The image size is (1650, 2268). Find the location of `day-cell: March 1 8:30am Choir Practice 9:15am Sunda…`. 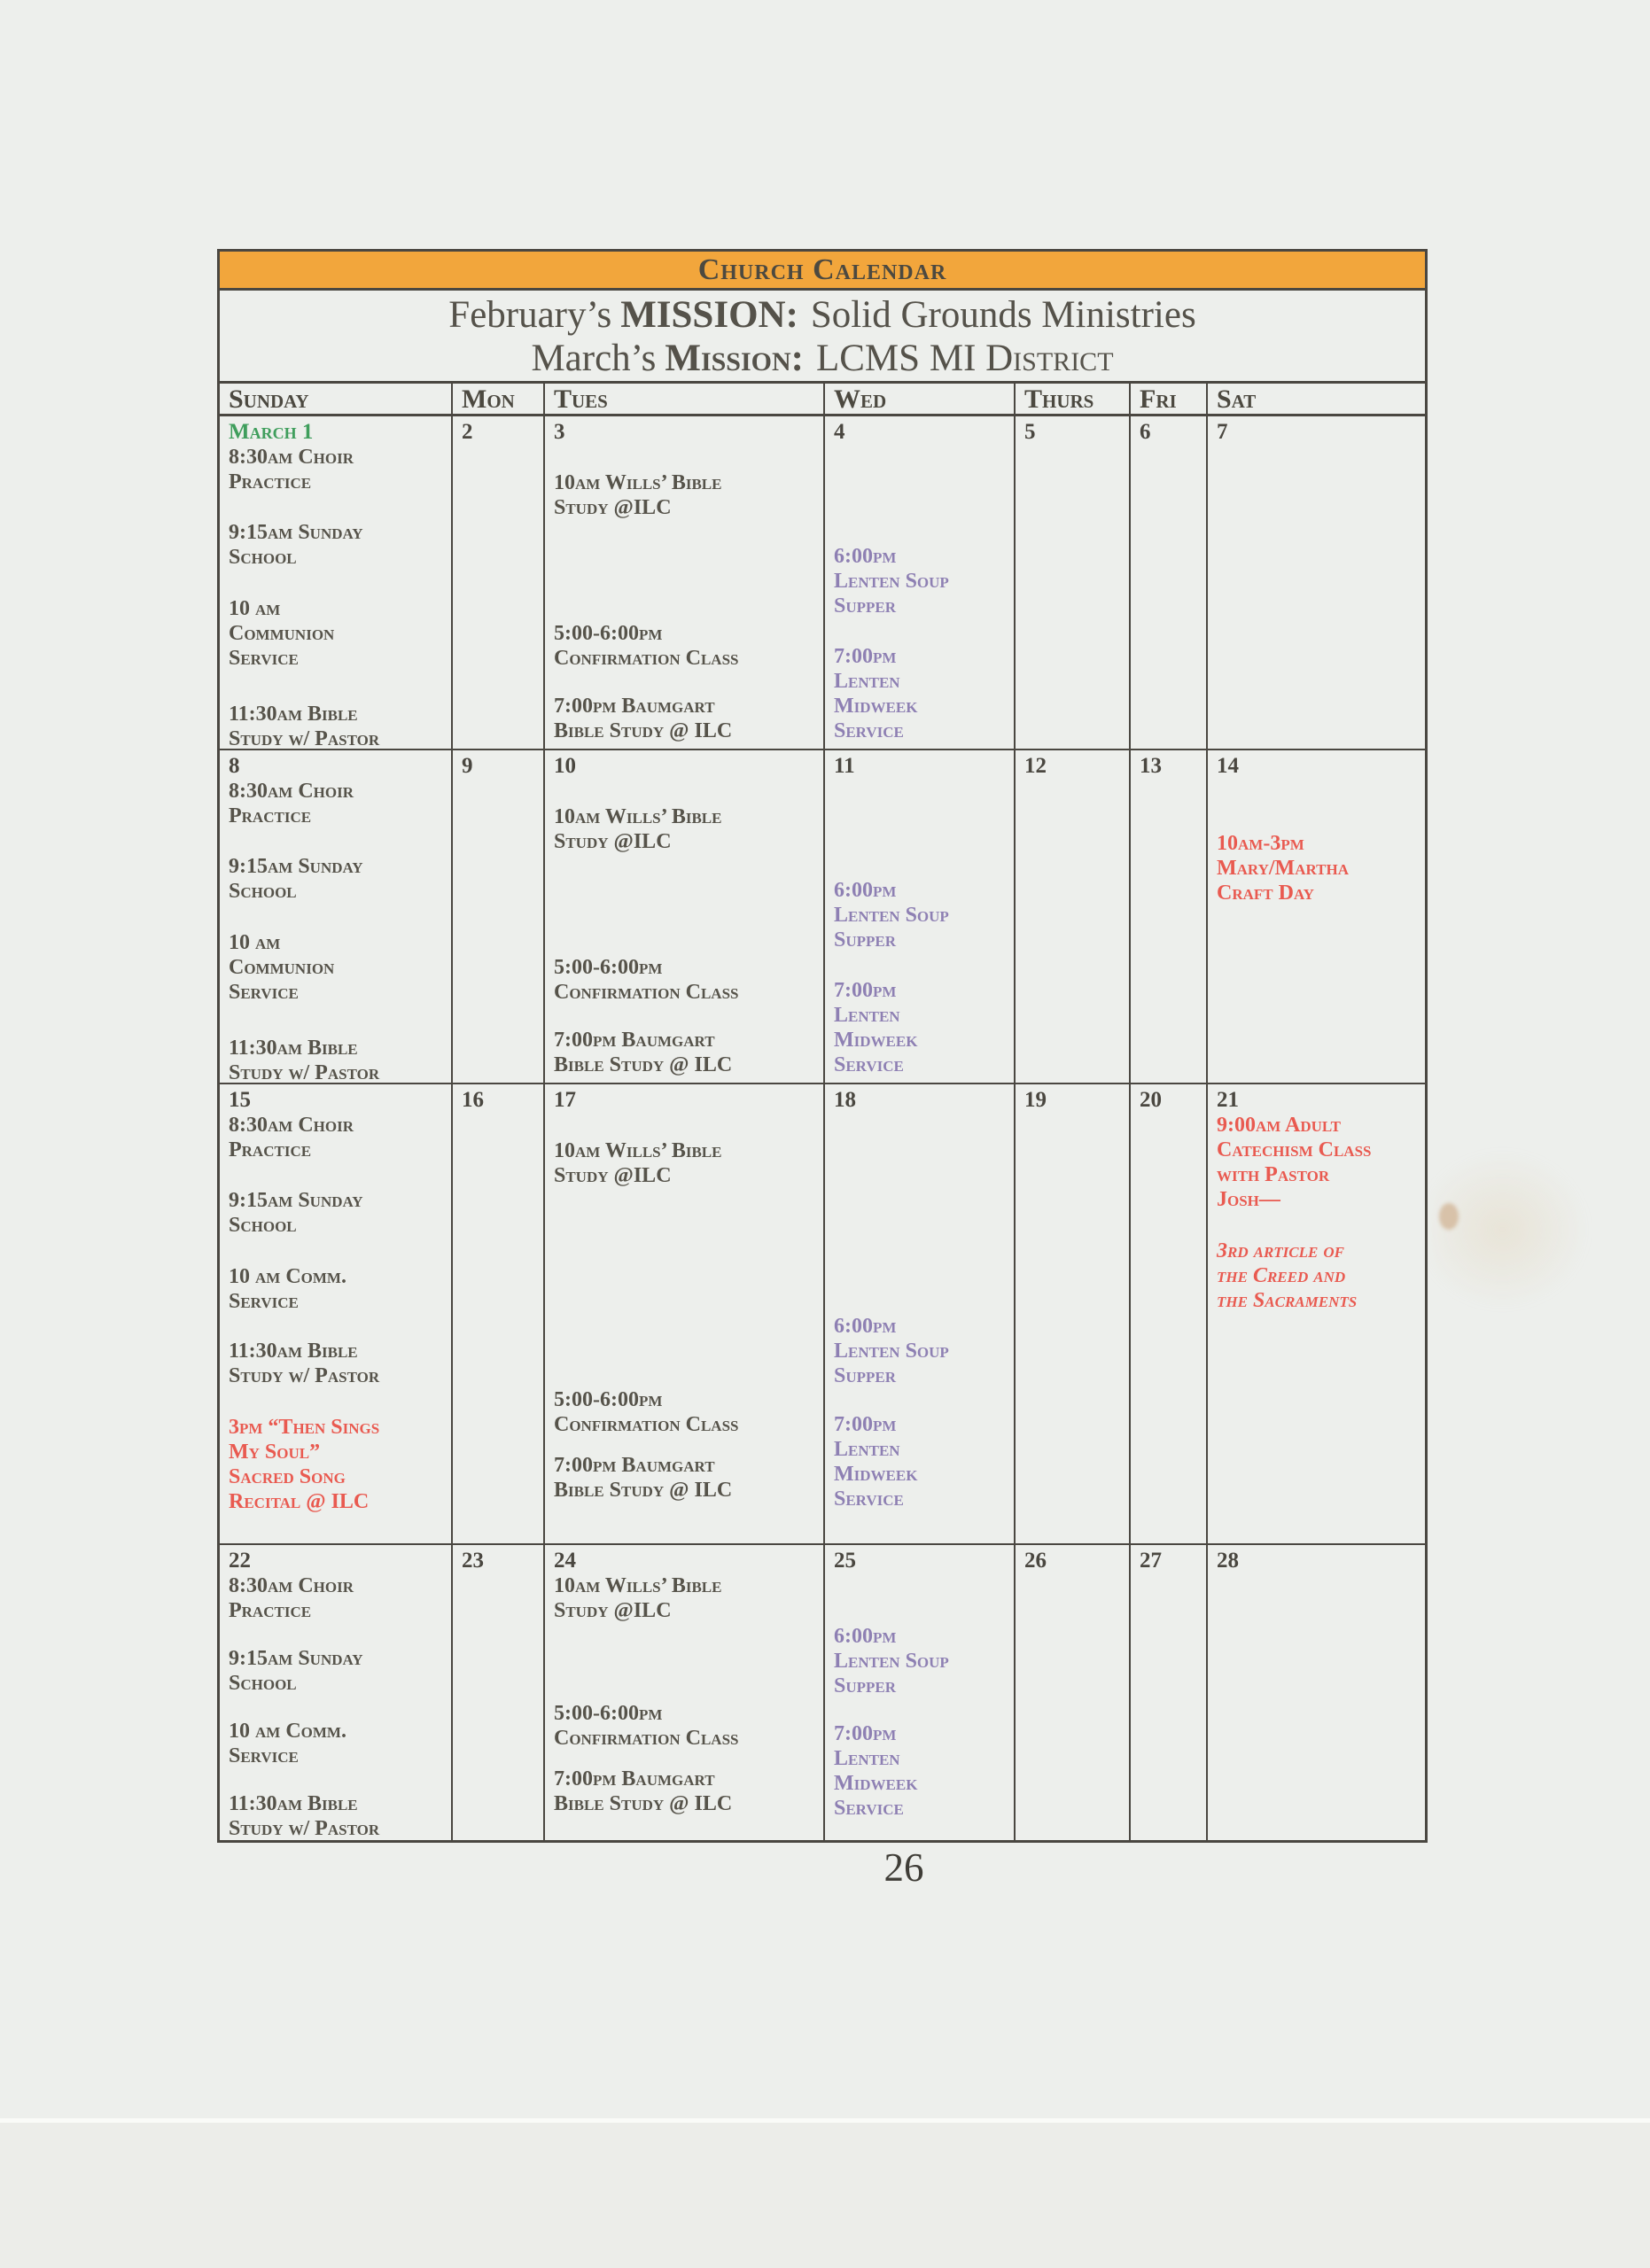

day-cell: March 1 8:30am Choir Practice 9:15am Sunda… is located at coordinates (335, 582).